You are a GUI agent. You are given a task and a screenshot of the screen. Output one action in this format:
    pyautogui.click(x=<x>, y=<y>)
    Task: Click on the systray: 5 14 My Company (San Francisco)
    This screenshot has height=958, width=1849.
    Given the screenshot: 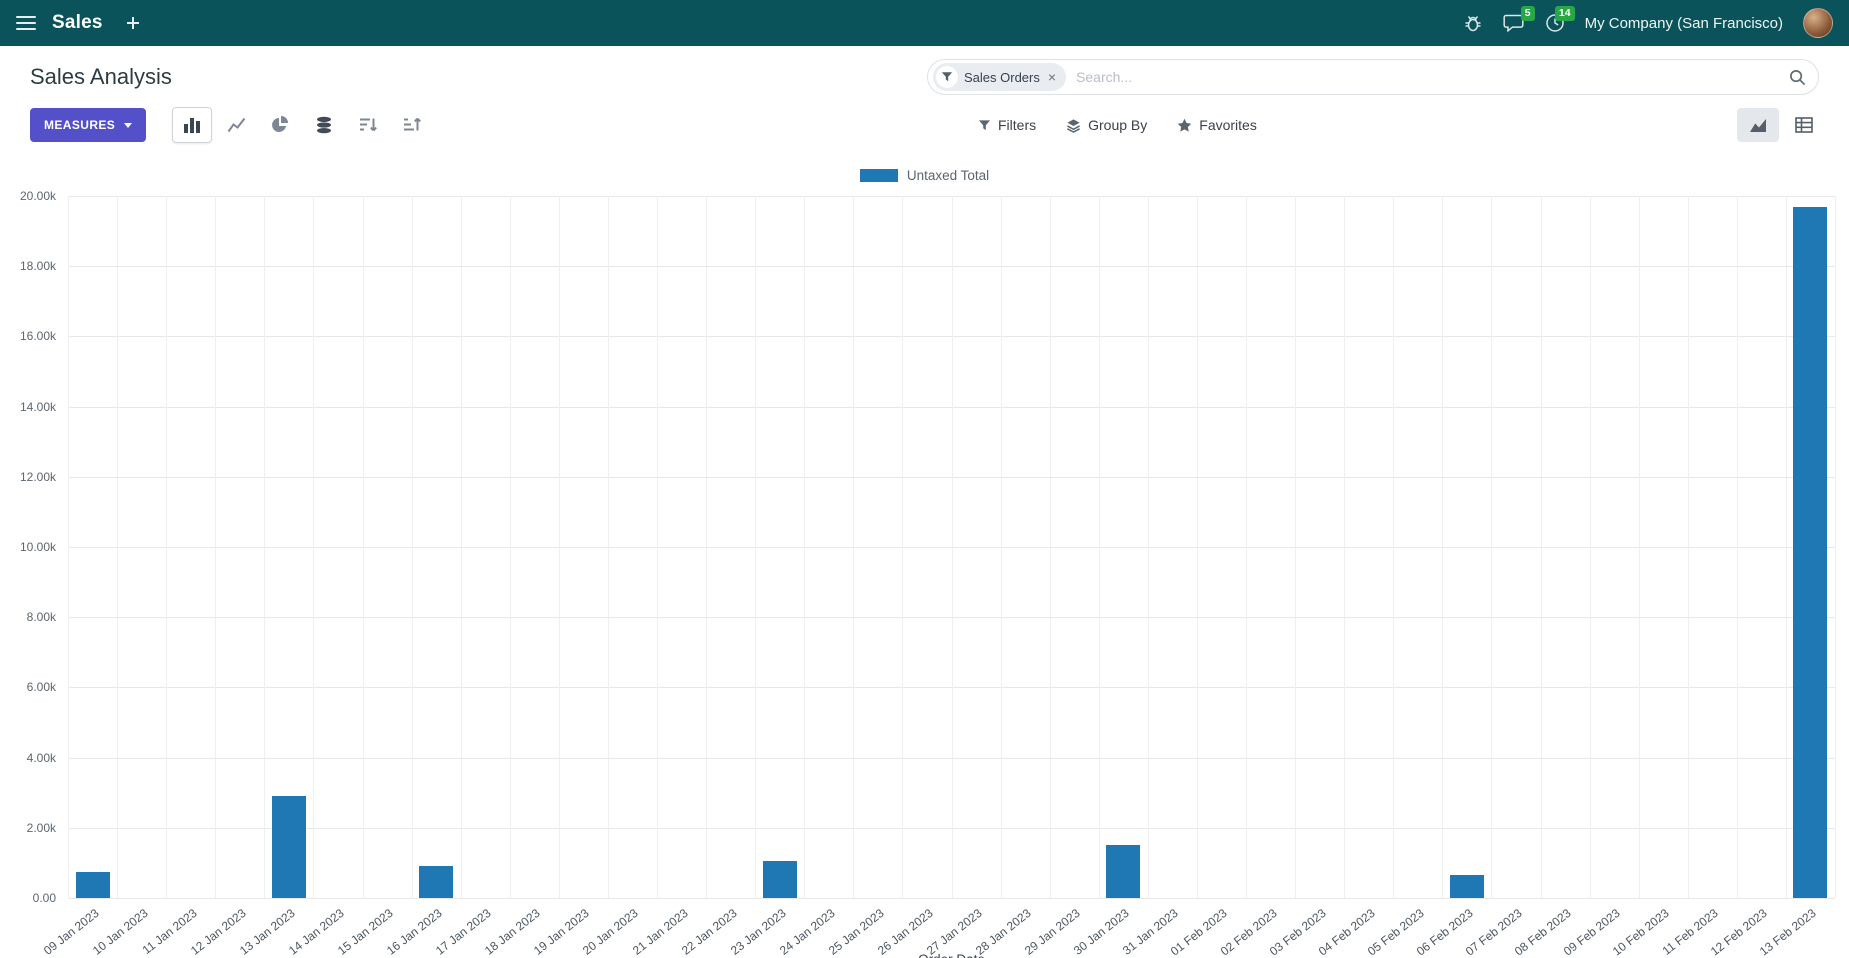 What is the action you would take?
    pyautogui.click(x=1648, y=22)
    